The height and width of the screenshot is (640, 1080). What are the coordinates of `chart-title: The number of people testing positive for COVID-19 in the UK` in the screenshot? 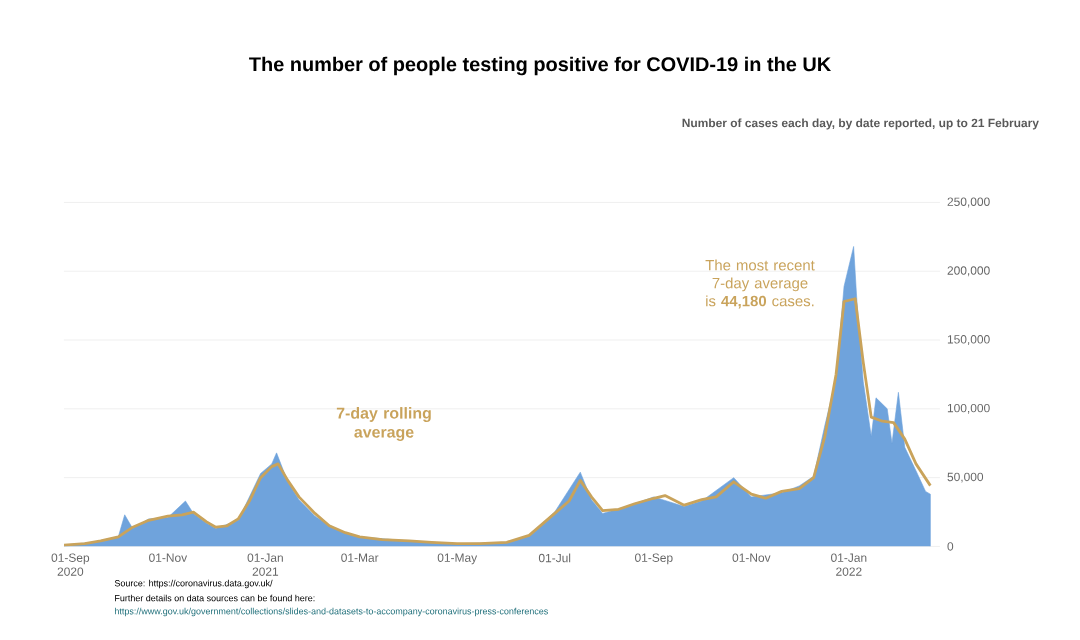 It's located at (540, 66).